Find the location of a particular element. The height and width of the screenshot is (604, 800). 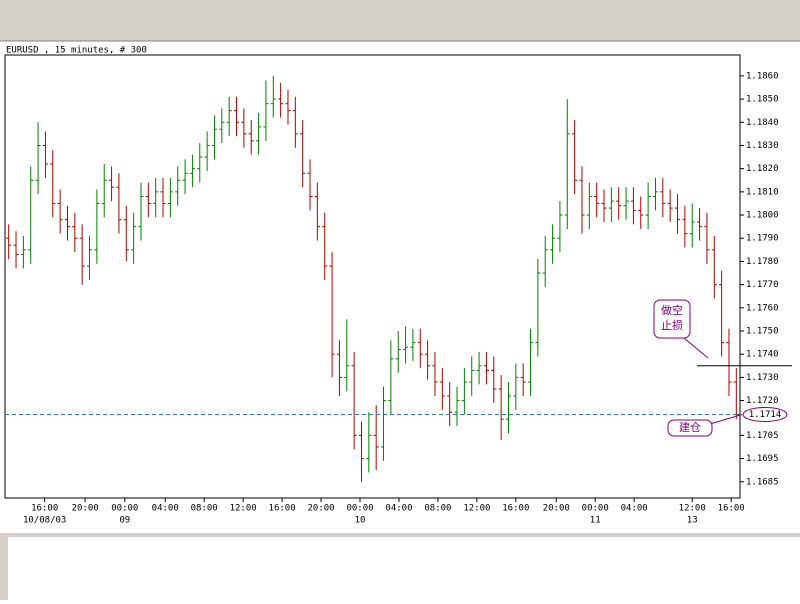

price-tag is located at coordinates (765, 415).